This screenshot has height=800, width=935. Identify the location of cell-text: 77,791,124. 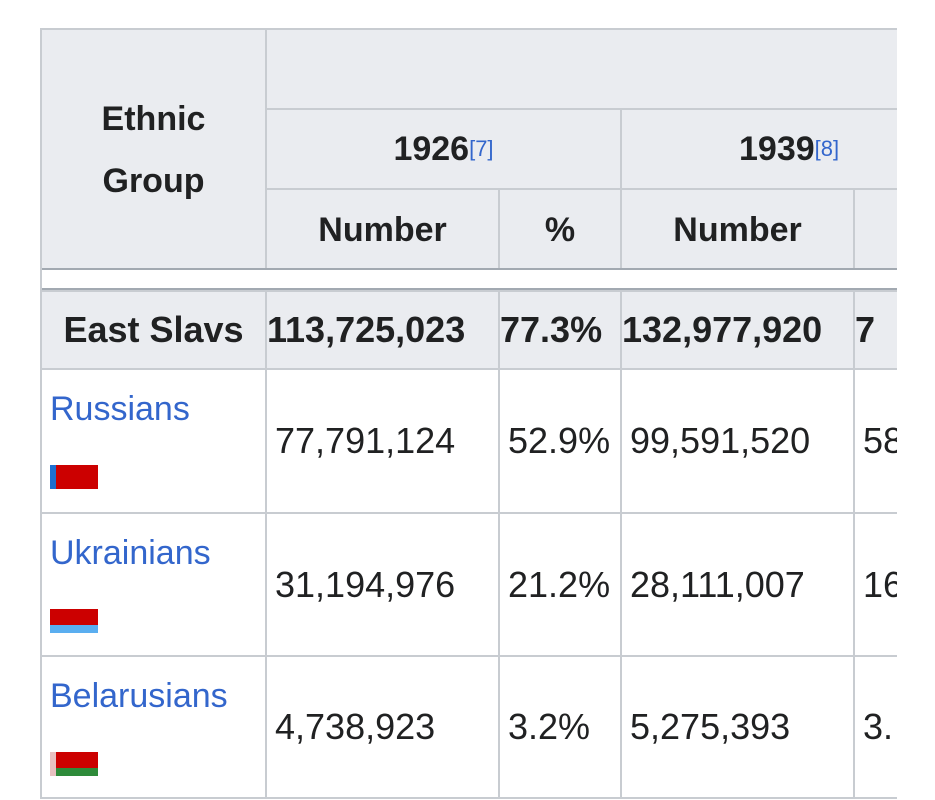
(365, 440).